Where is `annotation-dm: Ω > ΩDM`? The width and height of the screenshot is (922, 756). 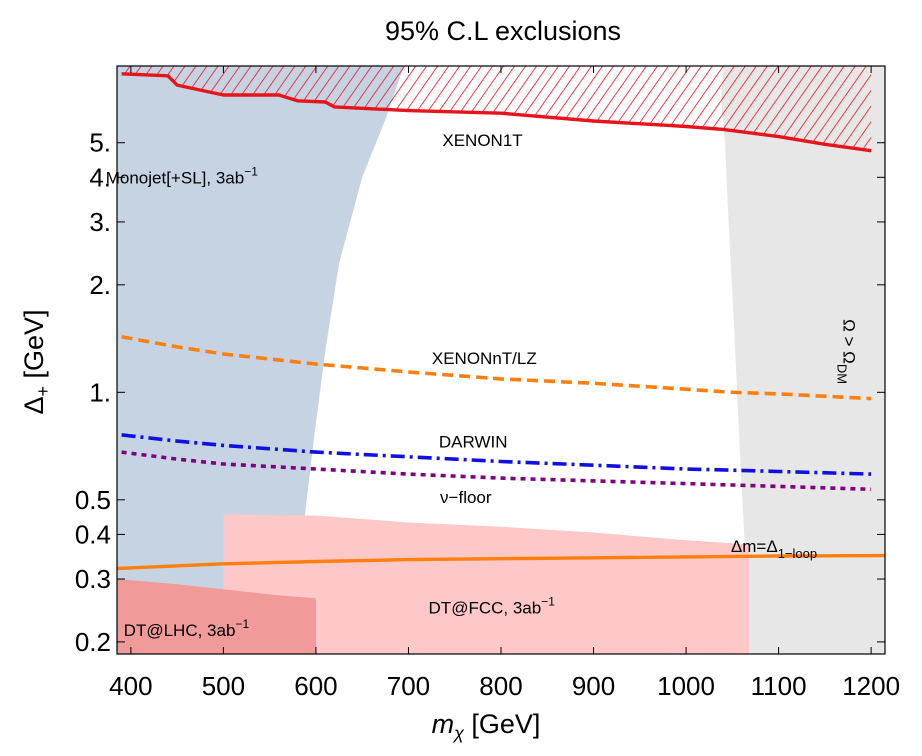 annotation-dm: Ω > ΩDM is located at coordinates (846, 351).